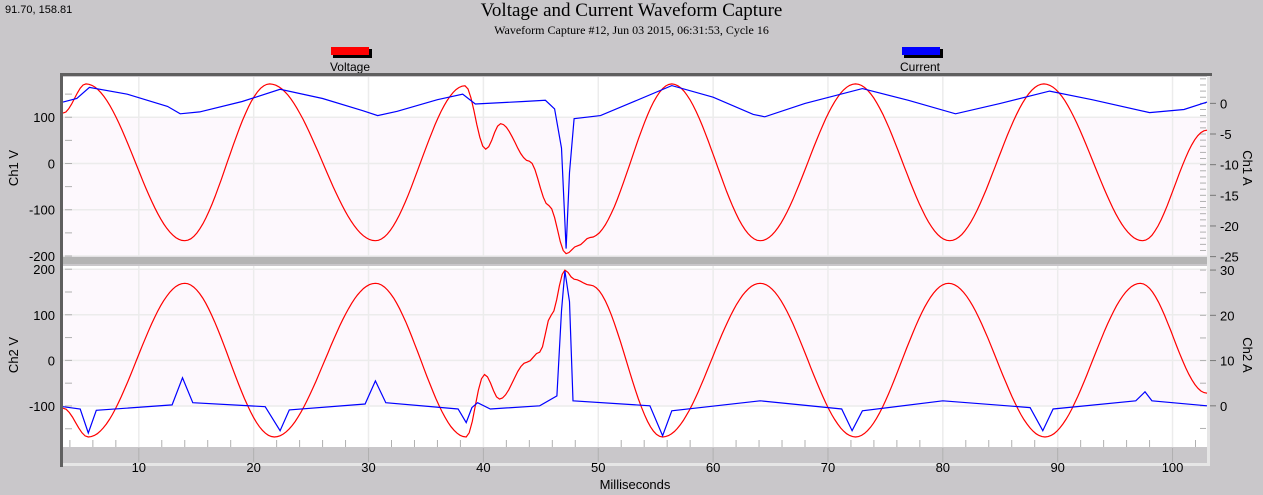  Describe the element at coordinates (61, 270) in the screenshot. I see `plot-frame-left` at that location.